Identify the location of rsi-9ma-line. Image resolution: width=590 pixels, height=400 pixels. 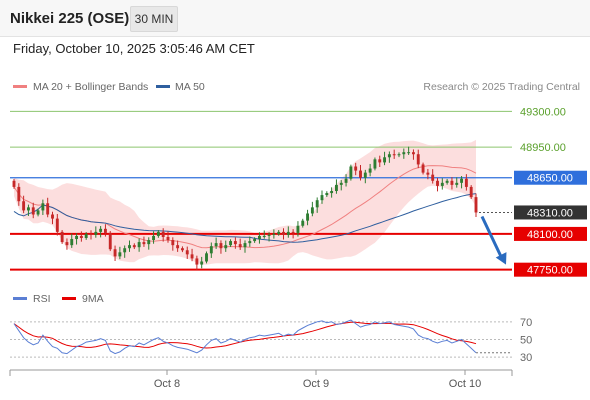
(245, 335).